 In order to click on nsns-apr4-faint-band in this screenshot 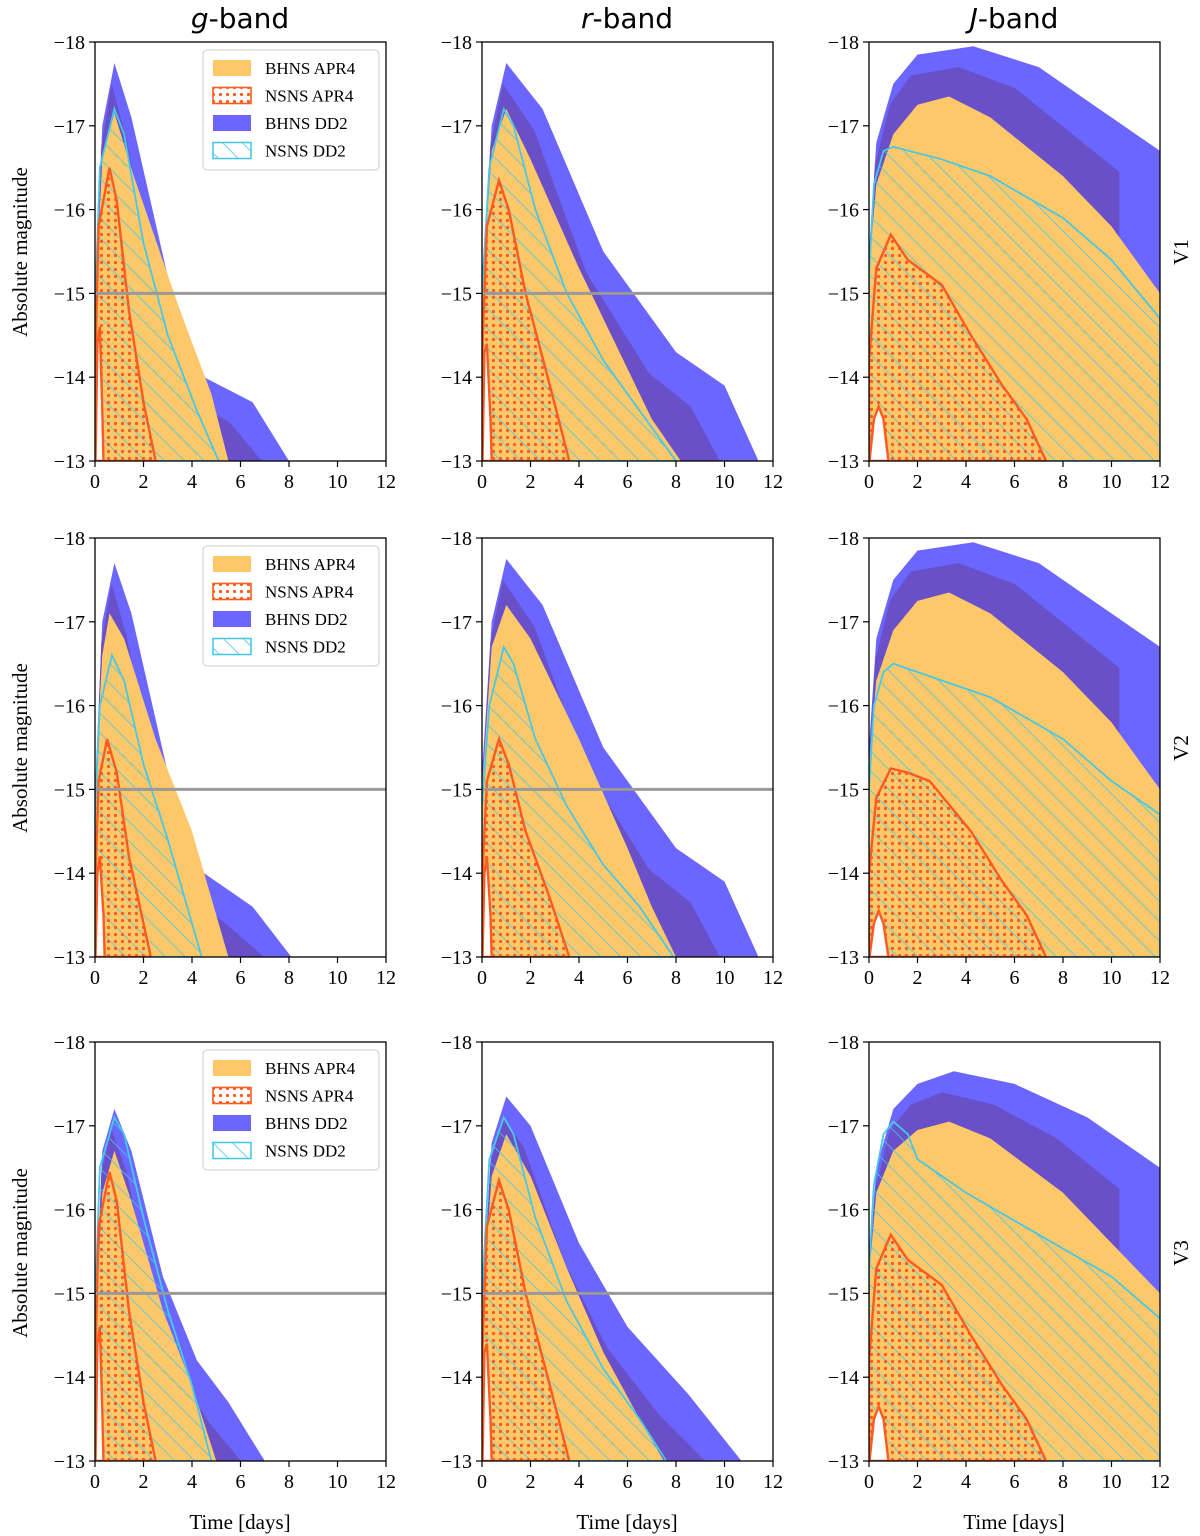, I will do `click(879, 432)`.